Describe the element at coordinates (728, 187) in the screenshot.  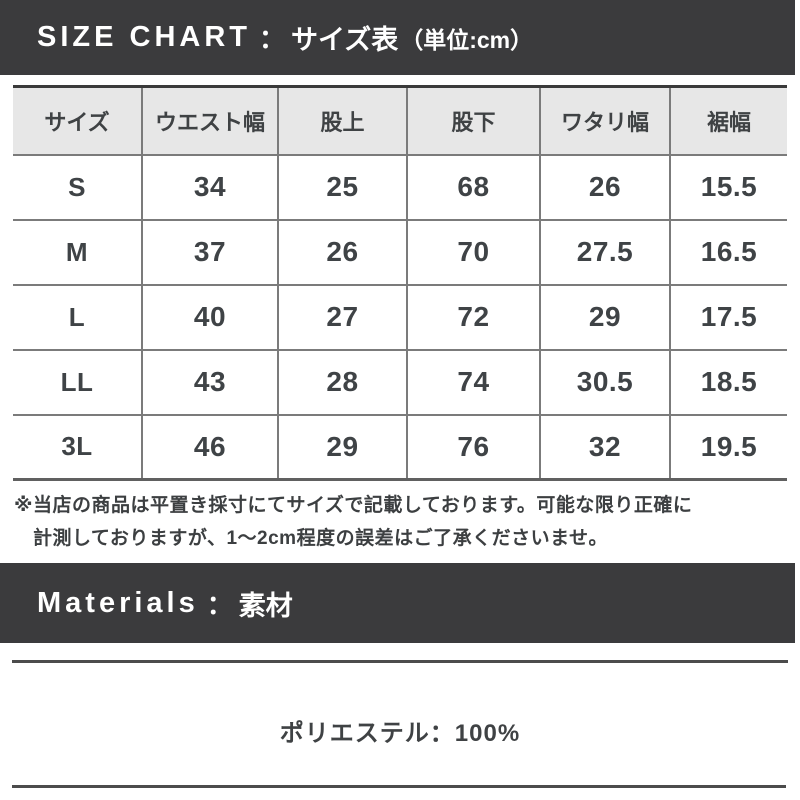
I see `hem-value: 15.5` at that location.